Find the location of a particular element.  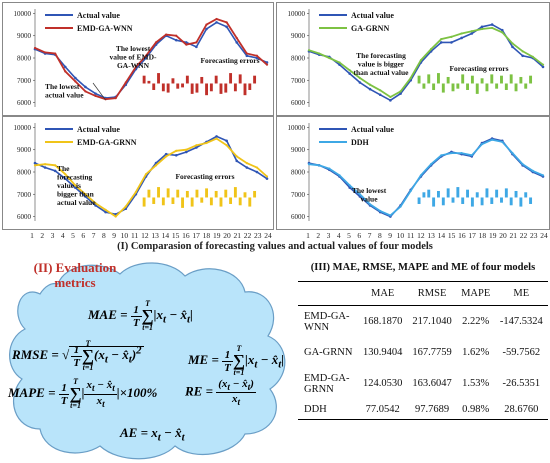

y-tick-label: 6000 is located at coordinates (298, 217).